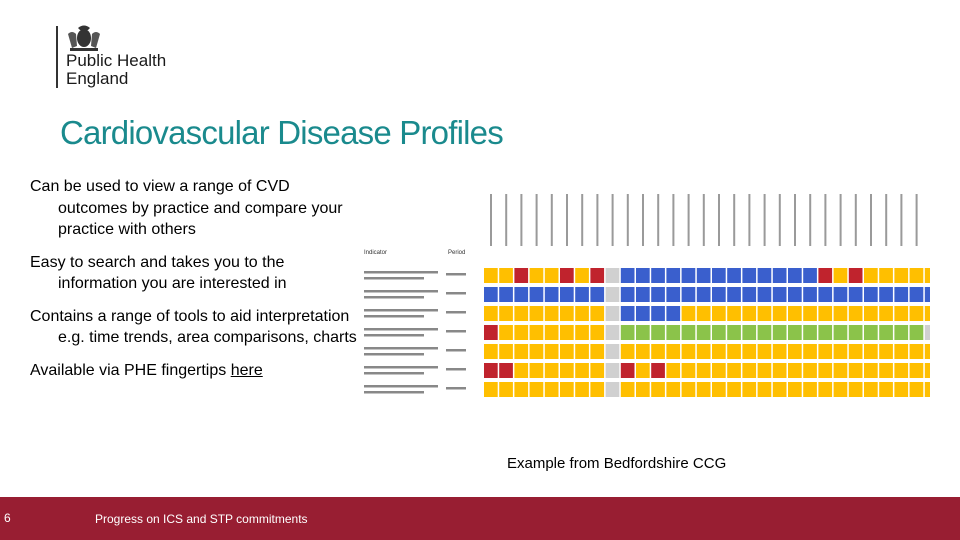 This screenshot has width=960, height=540. Describe the element at coordinates (7, 518) in the screenshot. I see `page-number: 6` at that location.